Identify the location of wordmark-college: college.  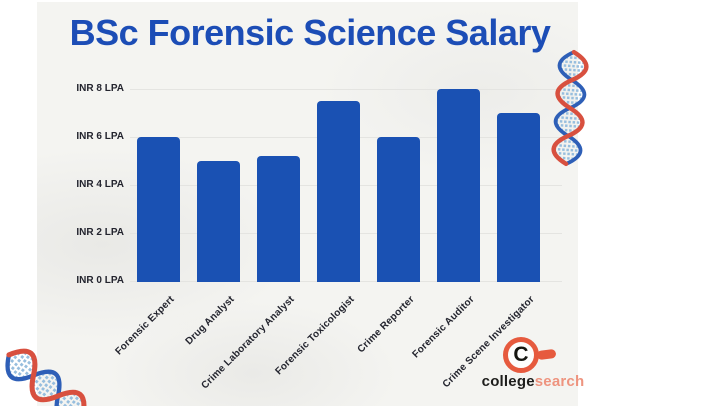
(508, 381).